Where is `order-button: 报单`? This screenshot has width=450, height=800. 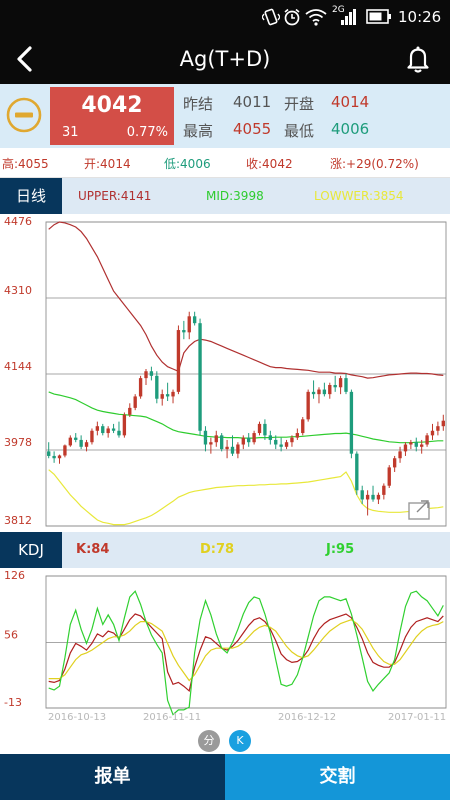
order-button: 报单 is located at coordinates (112, 777).